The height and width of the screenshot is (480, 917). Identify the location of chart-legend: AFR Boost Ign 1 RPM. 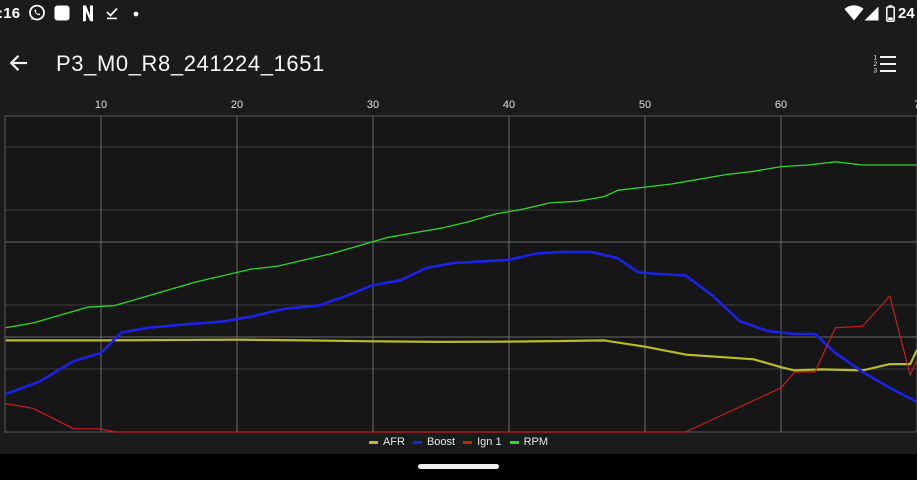
(458, 442).